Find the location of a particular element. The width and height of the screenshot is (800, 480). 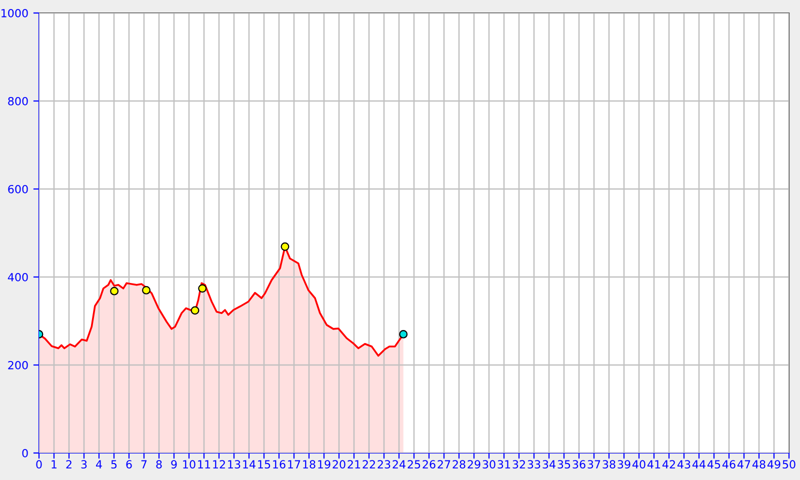

x-tick-label: 41 is located at coordinates (653, 464).